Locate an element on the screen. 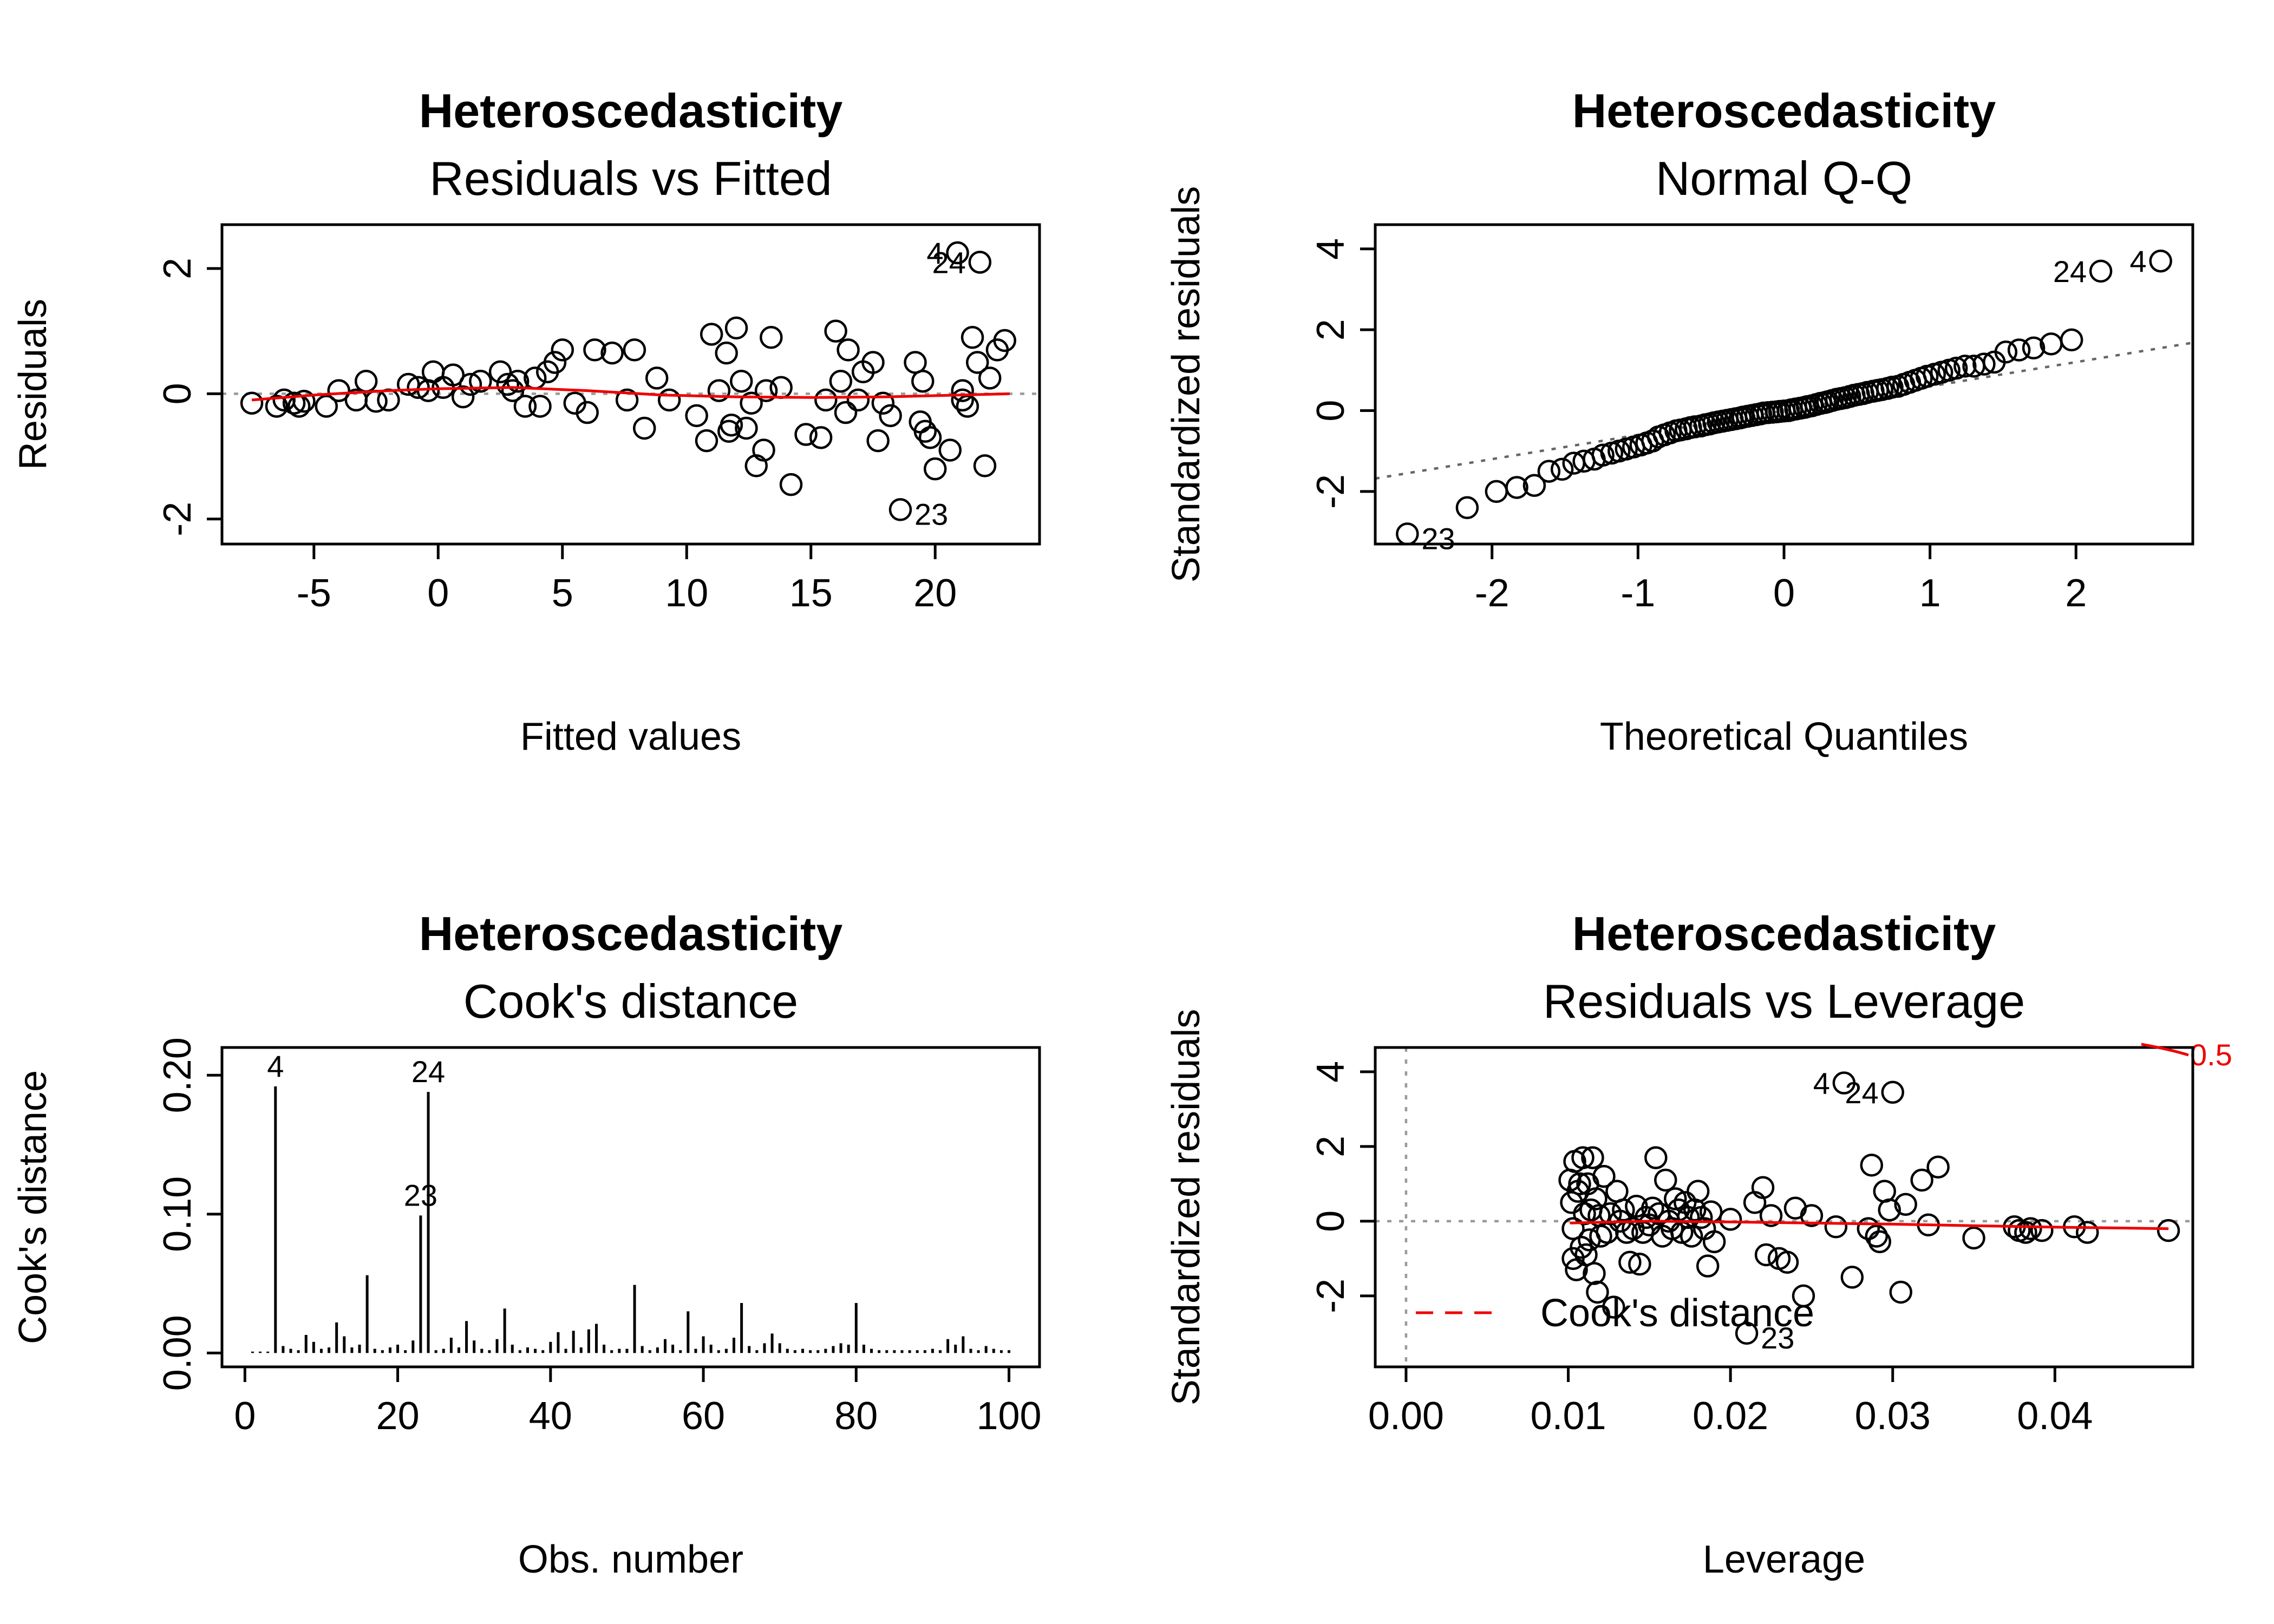 Image resolution: width=2274 pixels, height=1624 pixels. rvf-x-tick-label: 20 is located at coordinates (935, 594).